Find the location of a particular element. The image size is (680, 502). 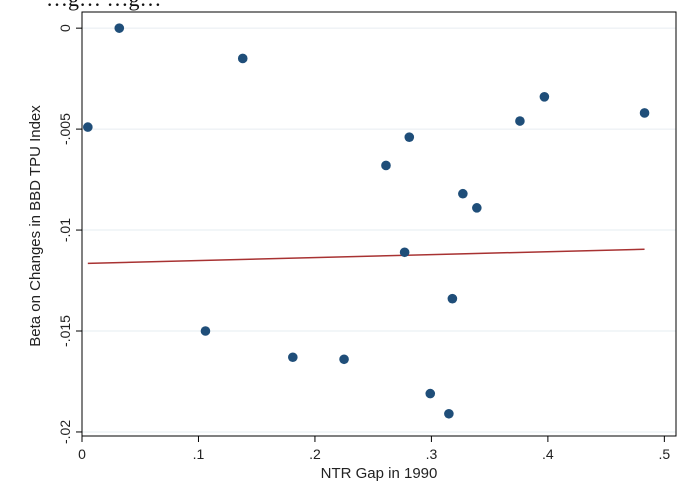

y-tick-label: -.005 is located at coordinates (65, 129).